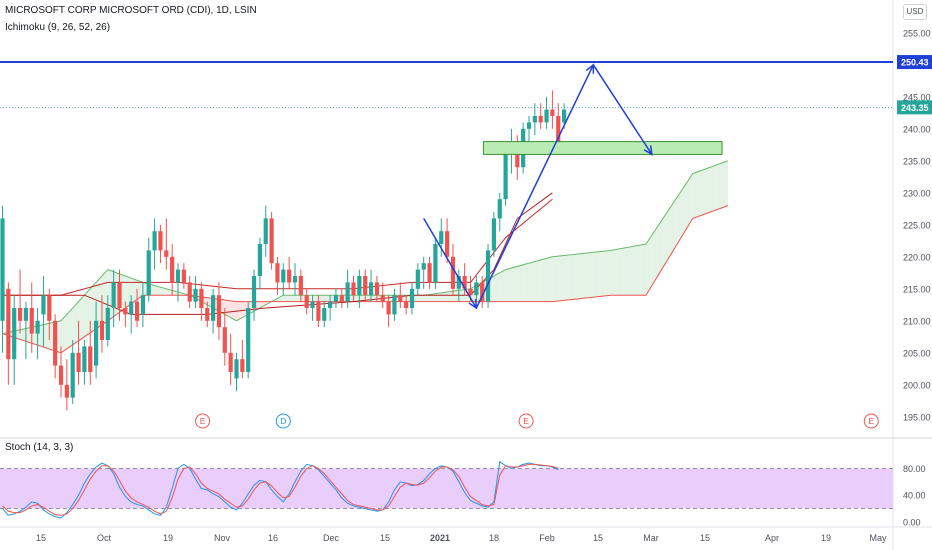  What do you see at coordinates (914, 107) in the screenshot?
I see `last-price-badge` at bounding box center [914, 107].